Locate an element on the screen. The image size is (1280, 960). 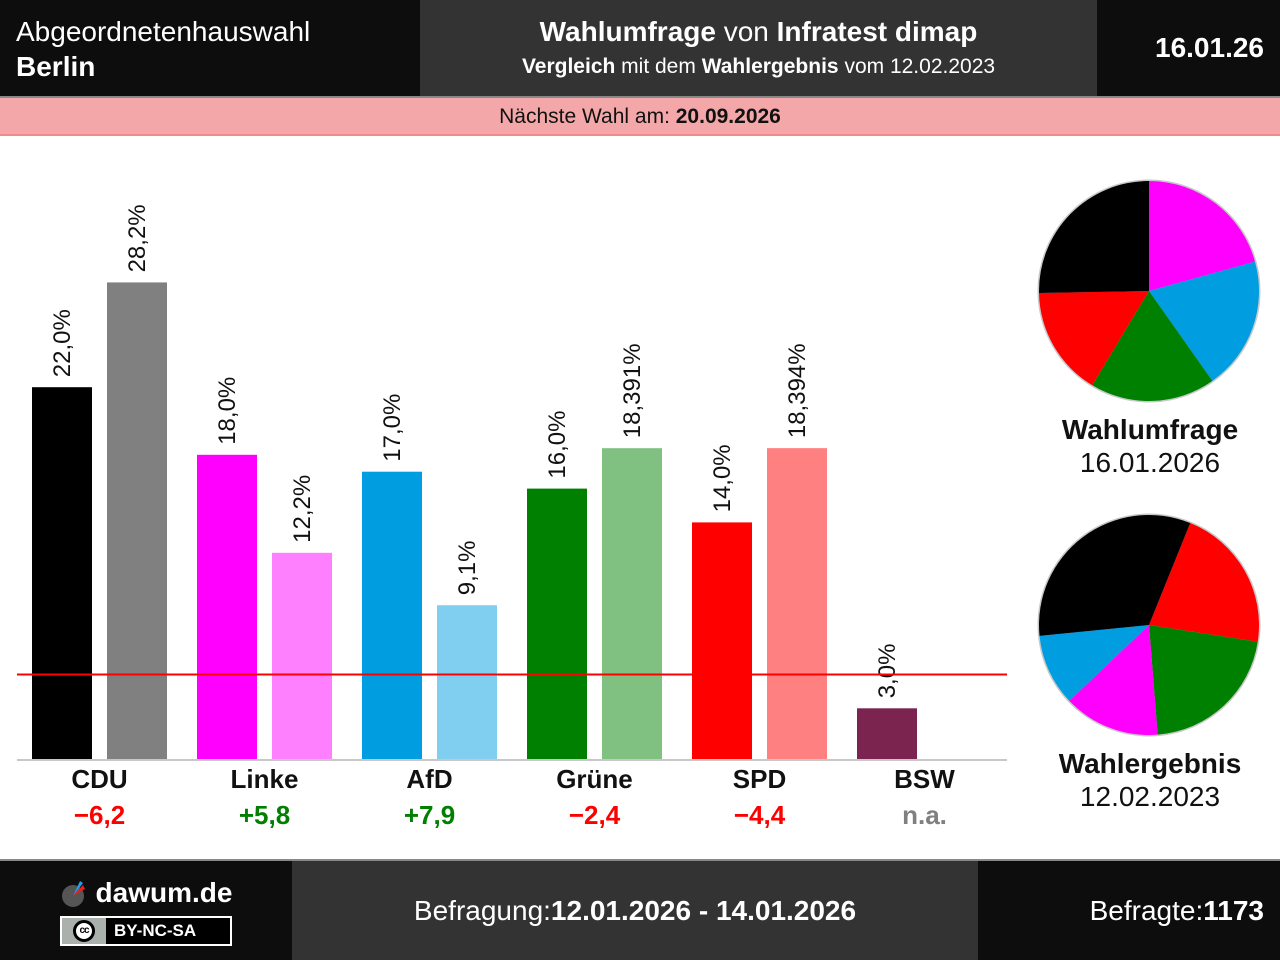
bar-linke-poll is located at coordinates (227, 606).